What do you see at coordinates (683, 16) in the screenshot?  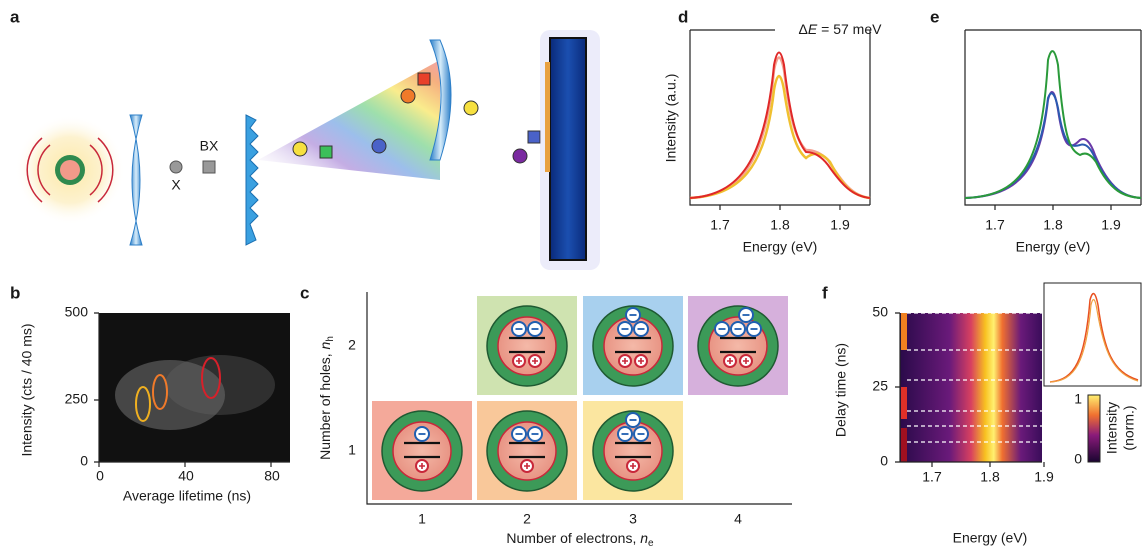 I see `panel-label: d` at bounding box center [683, 16].